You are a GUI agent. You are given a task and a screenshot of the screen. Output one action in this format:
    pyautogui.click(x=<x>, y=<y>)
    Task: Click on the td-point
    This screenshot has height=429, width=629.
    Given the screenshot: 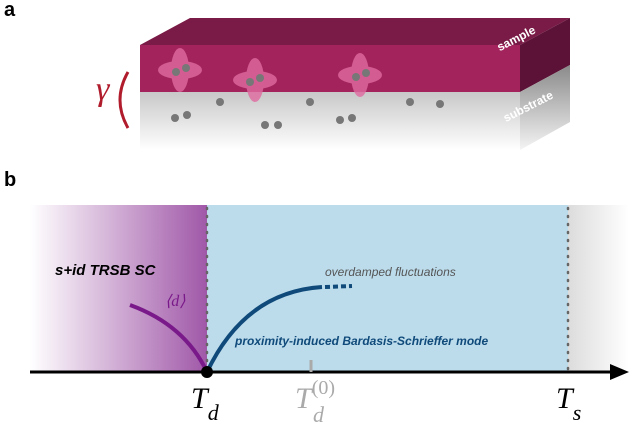 What is the action you would take?
    pyautogui.click(x=207, y=372)
    